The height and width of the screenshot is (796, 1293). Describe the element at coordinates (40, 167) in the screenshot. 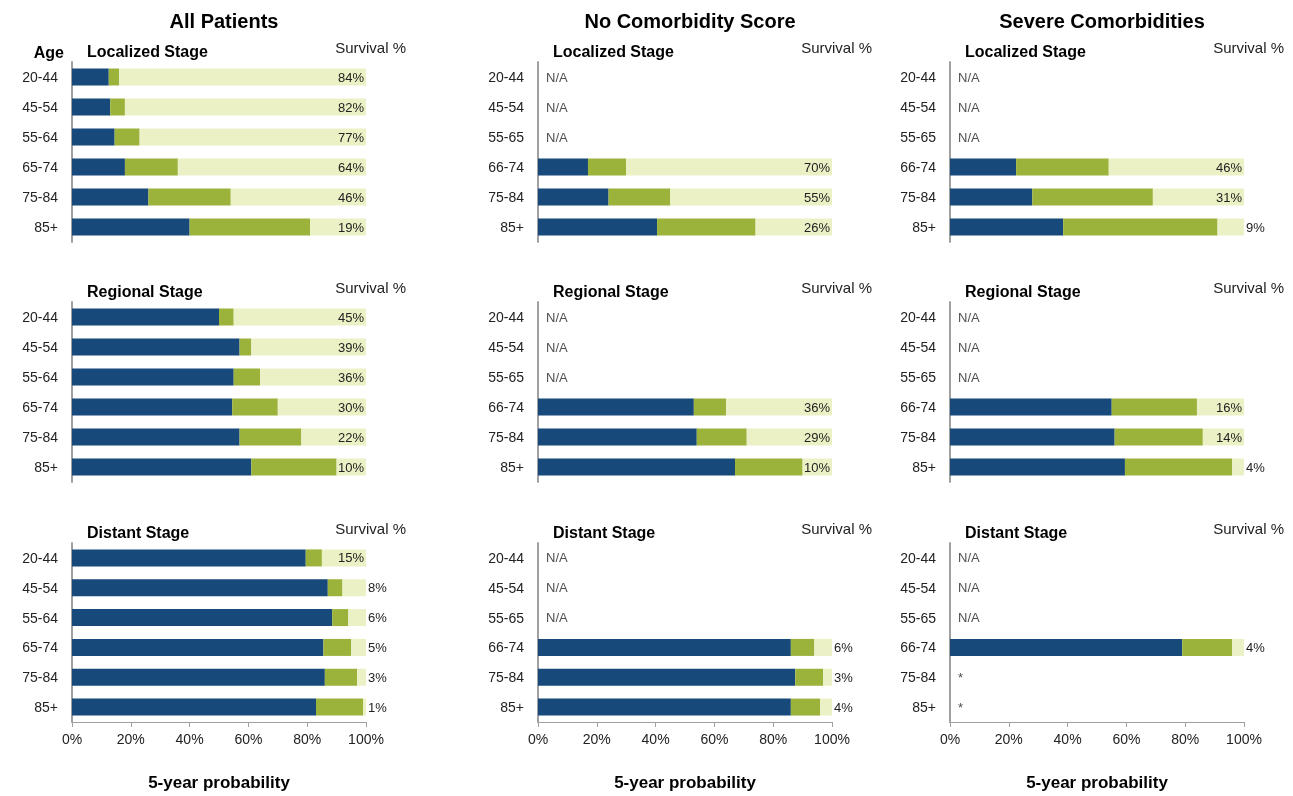

I see `y-tick-label: 65-74` at that location.